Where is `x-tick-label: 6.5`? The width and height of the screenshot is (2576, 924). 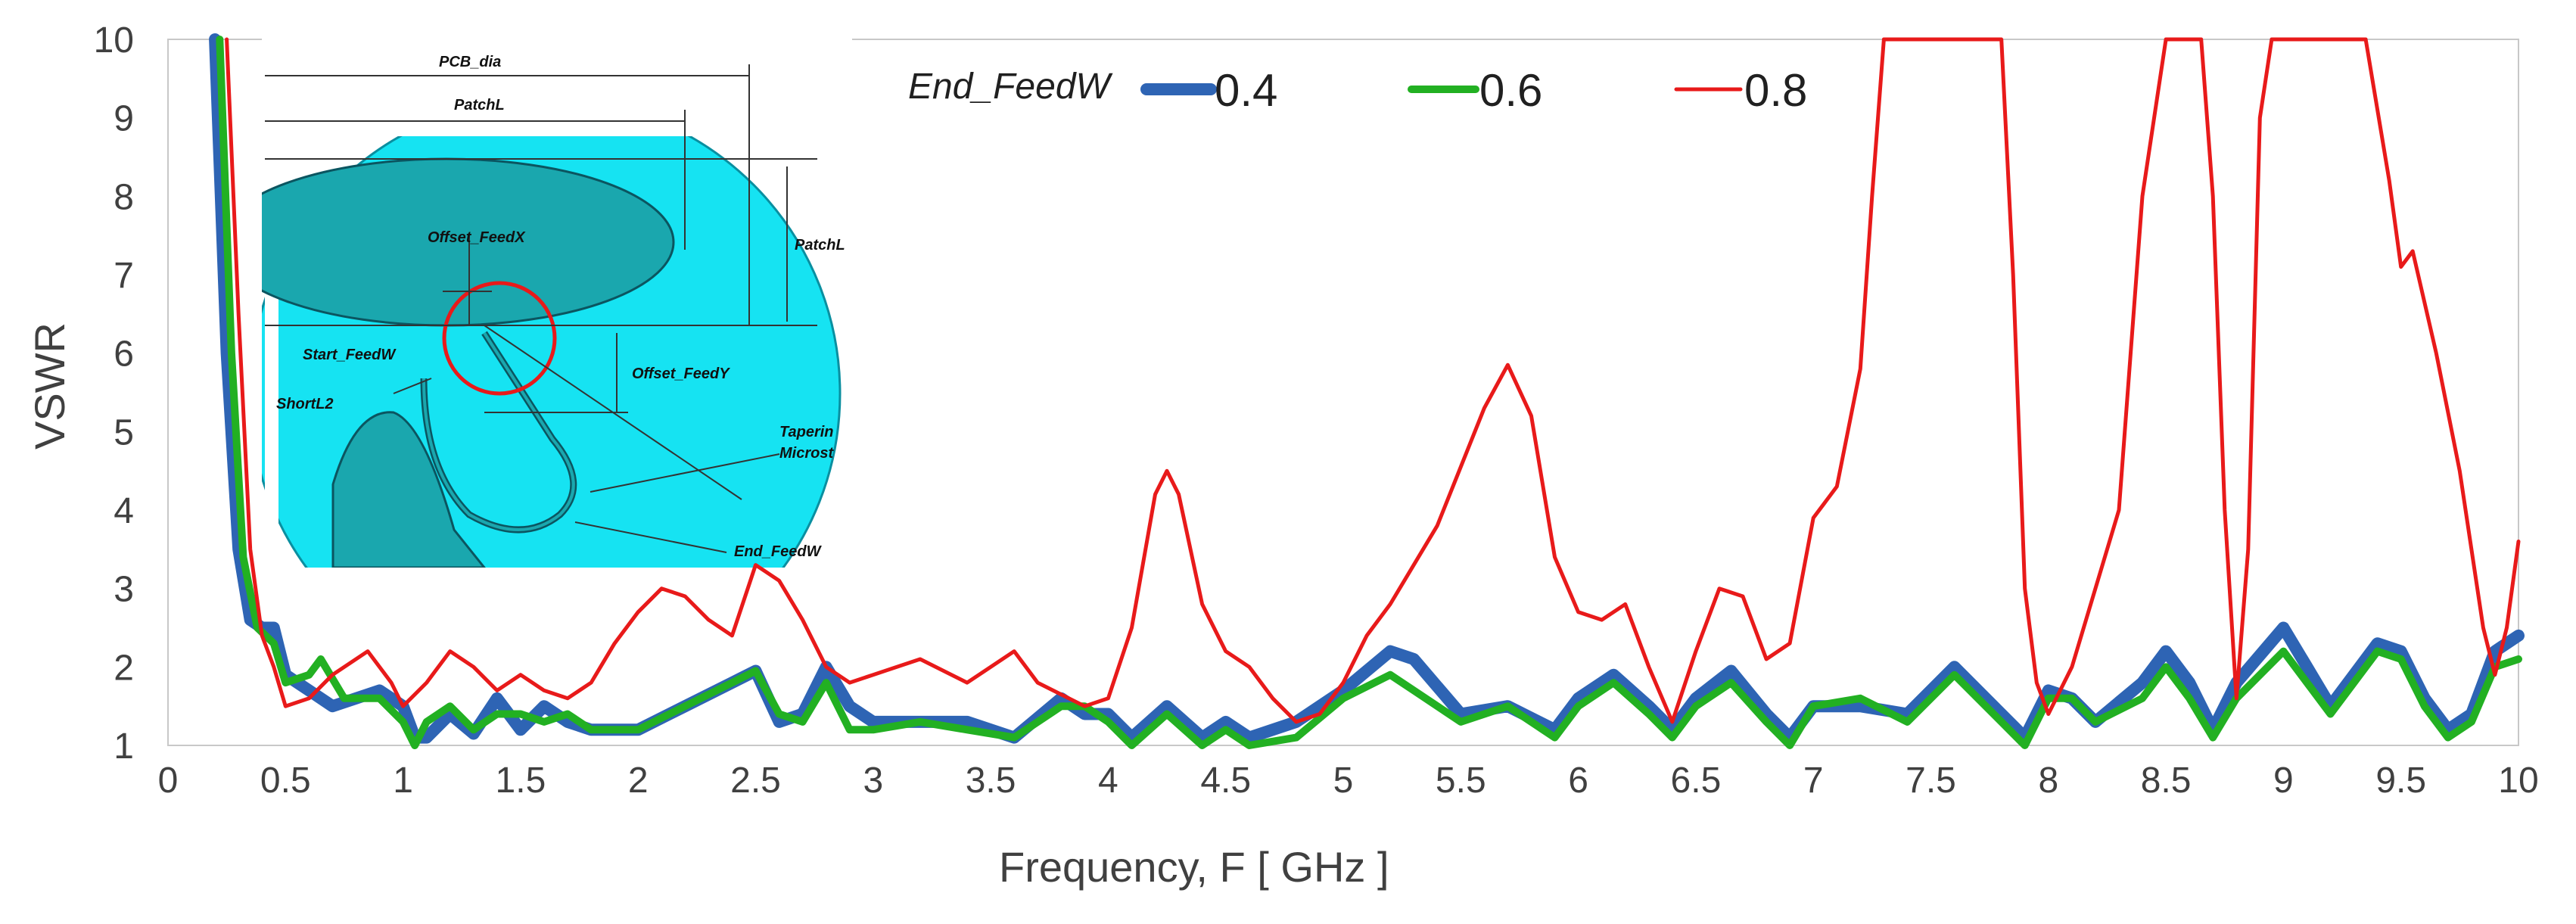
x-tick-label: 6.5 is located at coordinates (1697, 781).